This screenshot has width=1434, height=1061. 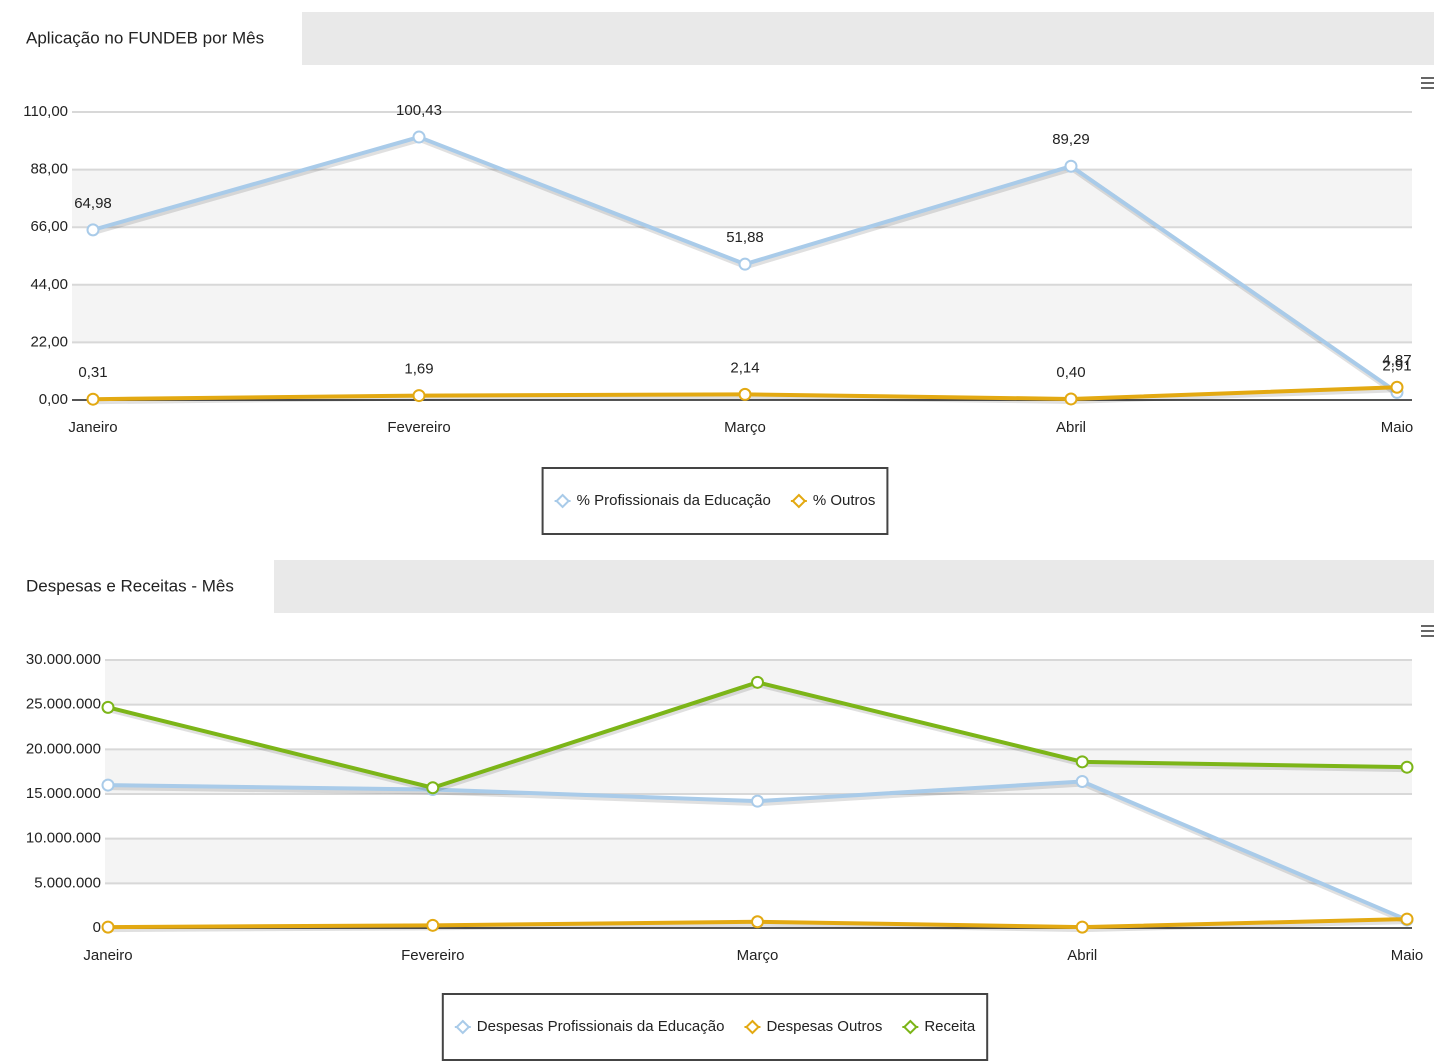 I want to click on data-label: 89,29, so click(x=1071, y=139).